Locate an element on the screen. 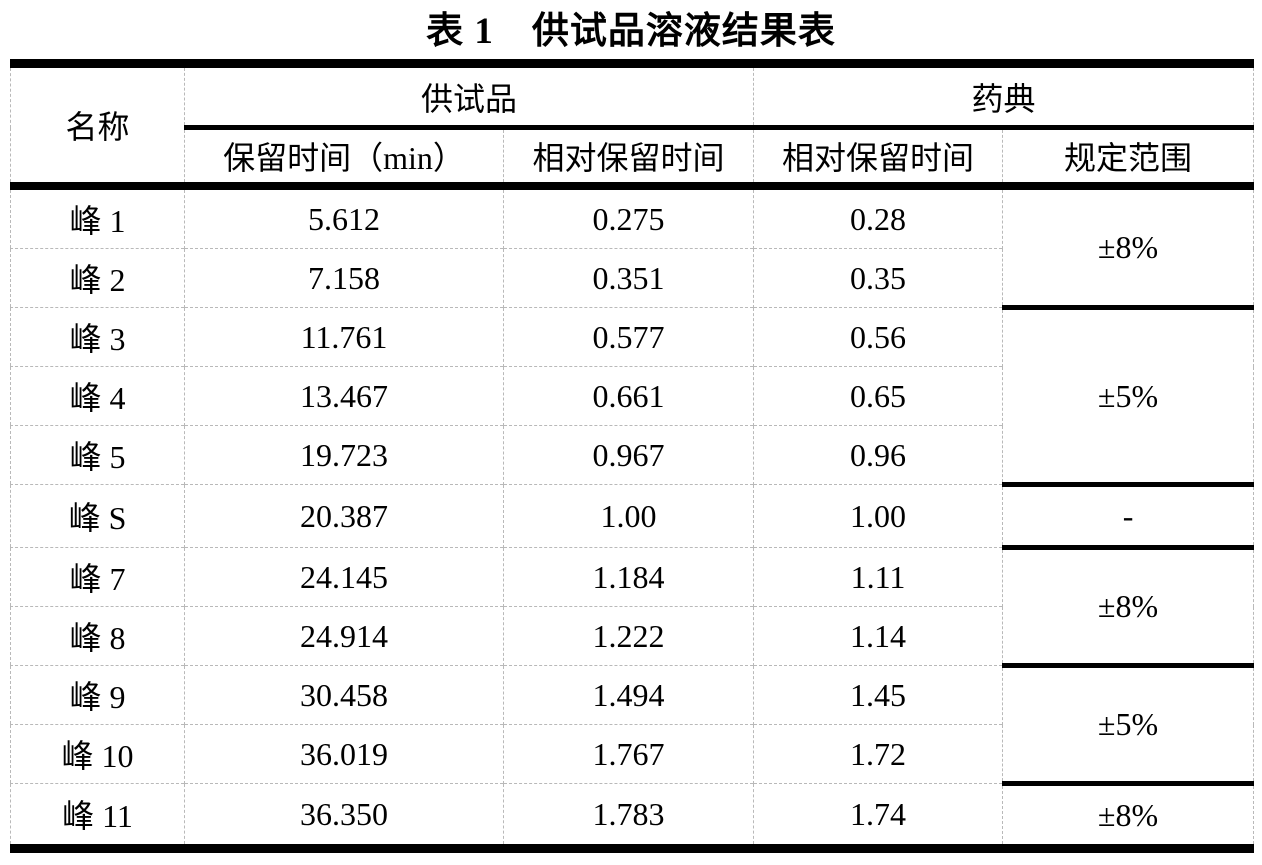  retention-time-cell: 19.723 is located at coordinates (344, 455).